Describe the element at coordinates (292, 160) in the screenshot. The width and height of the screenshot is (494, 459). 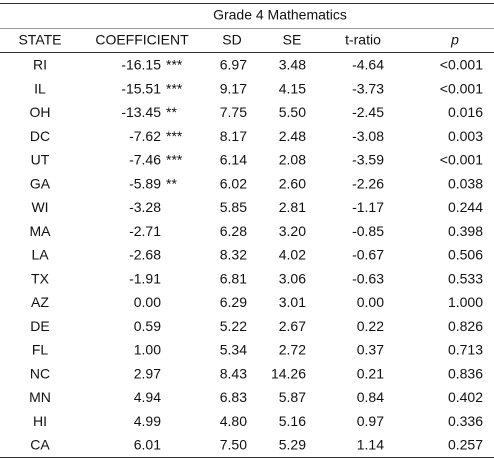
I see `se-cell: 2.08` at that location.